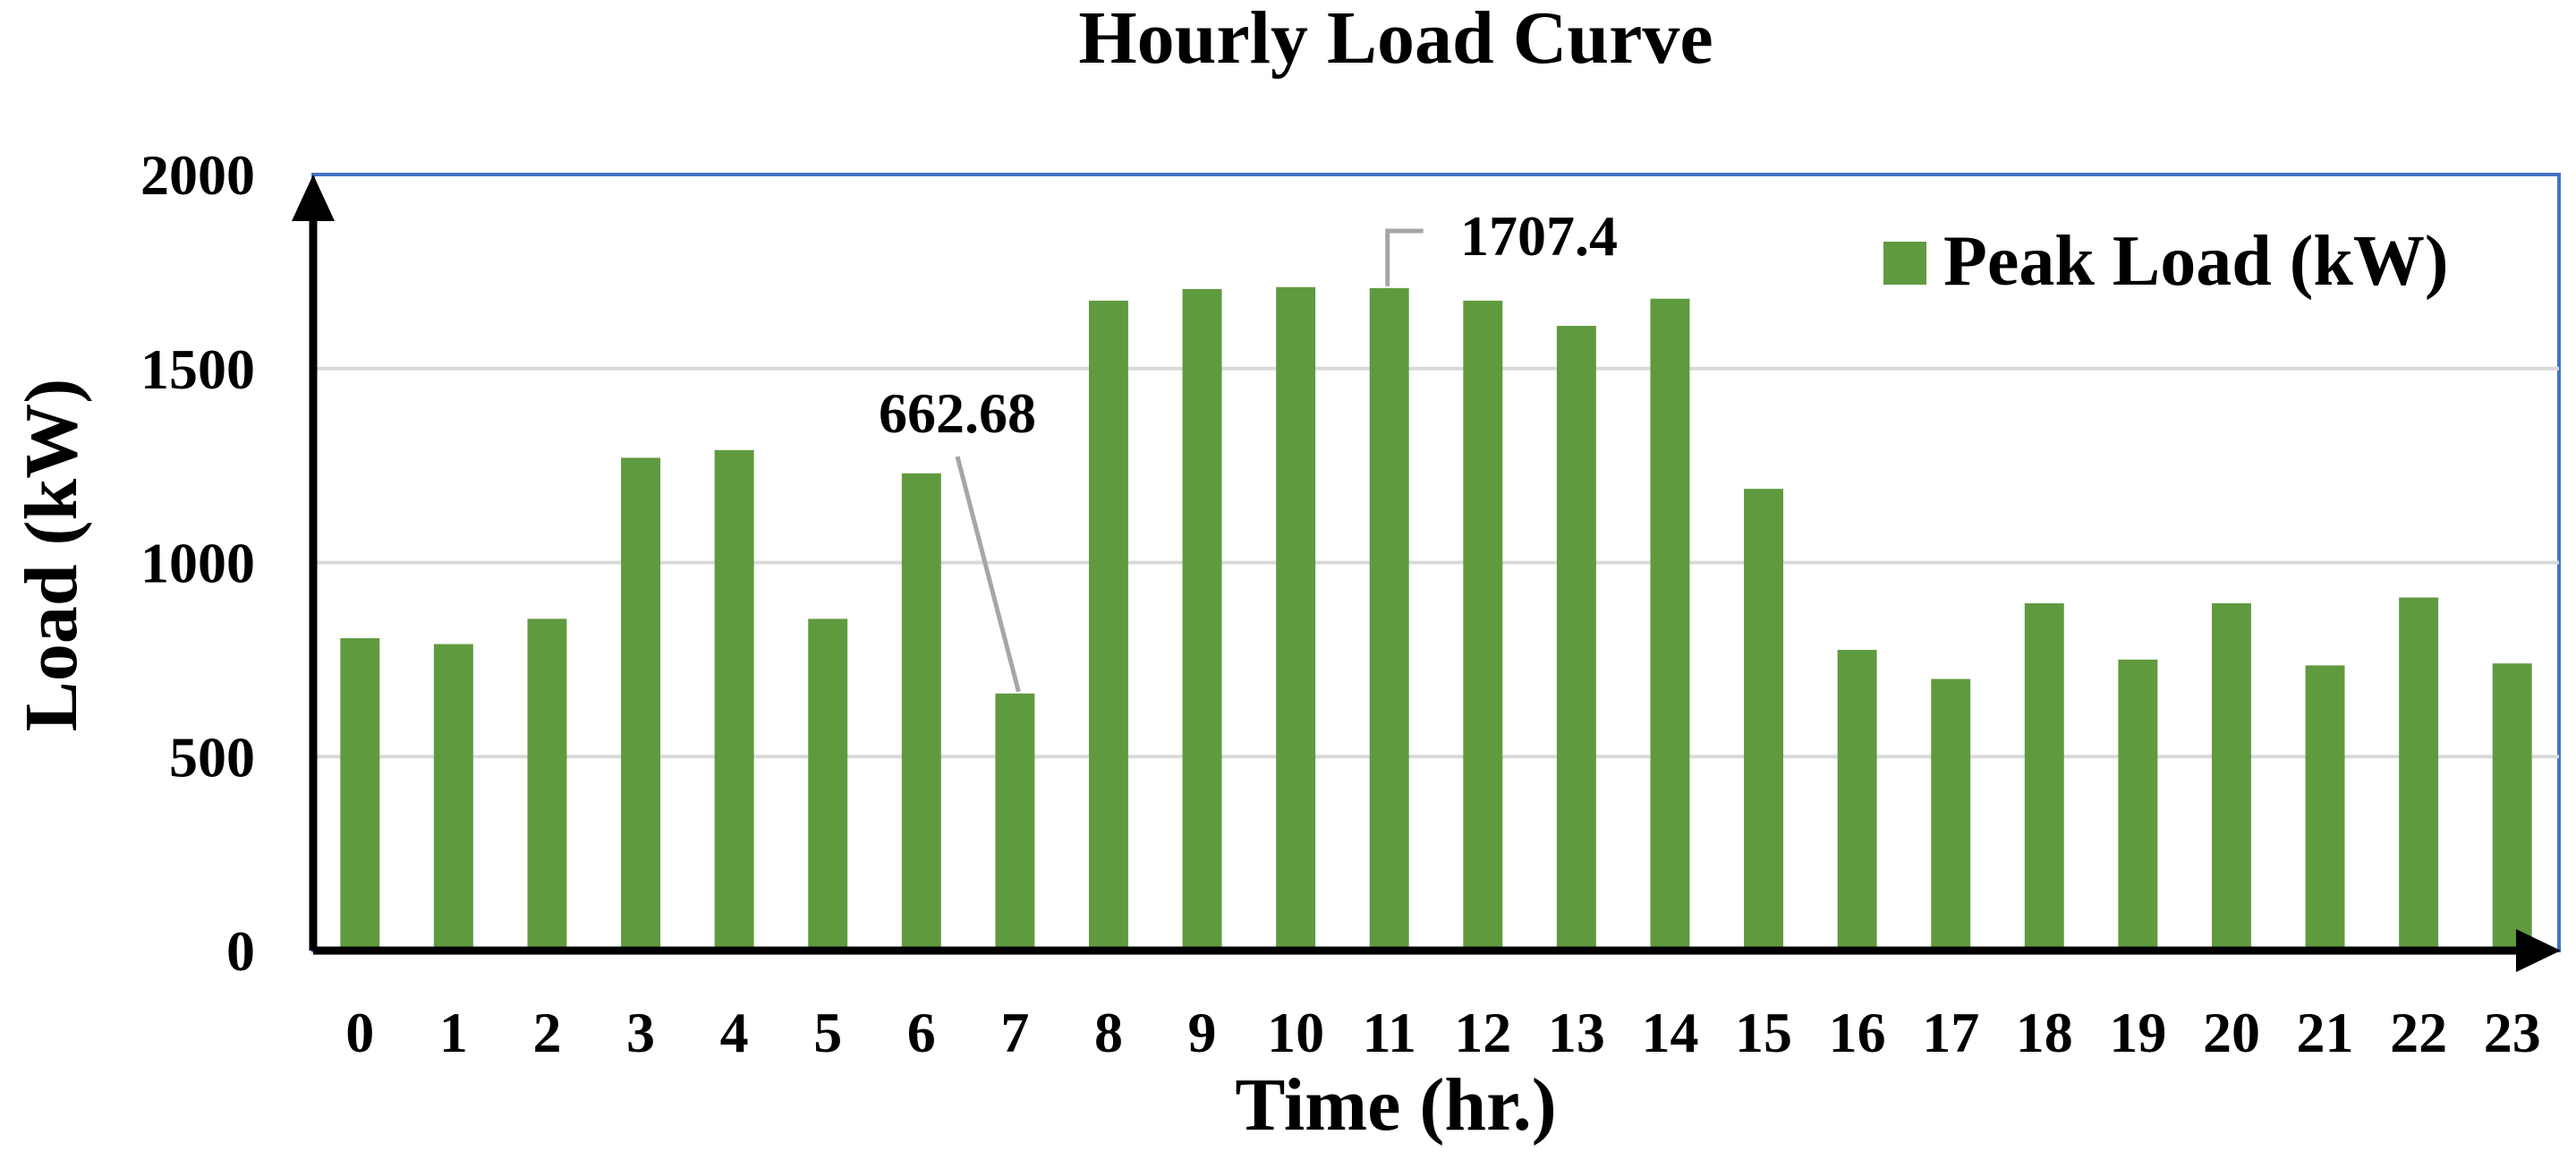 Image resolution: width=2576 pixels, height=1169 pixels. I want to click on x-tick-label: 10, so click(1295, 1032).